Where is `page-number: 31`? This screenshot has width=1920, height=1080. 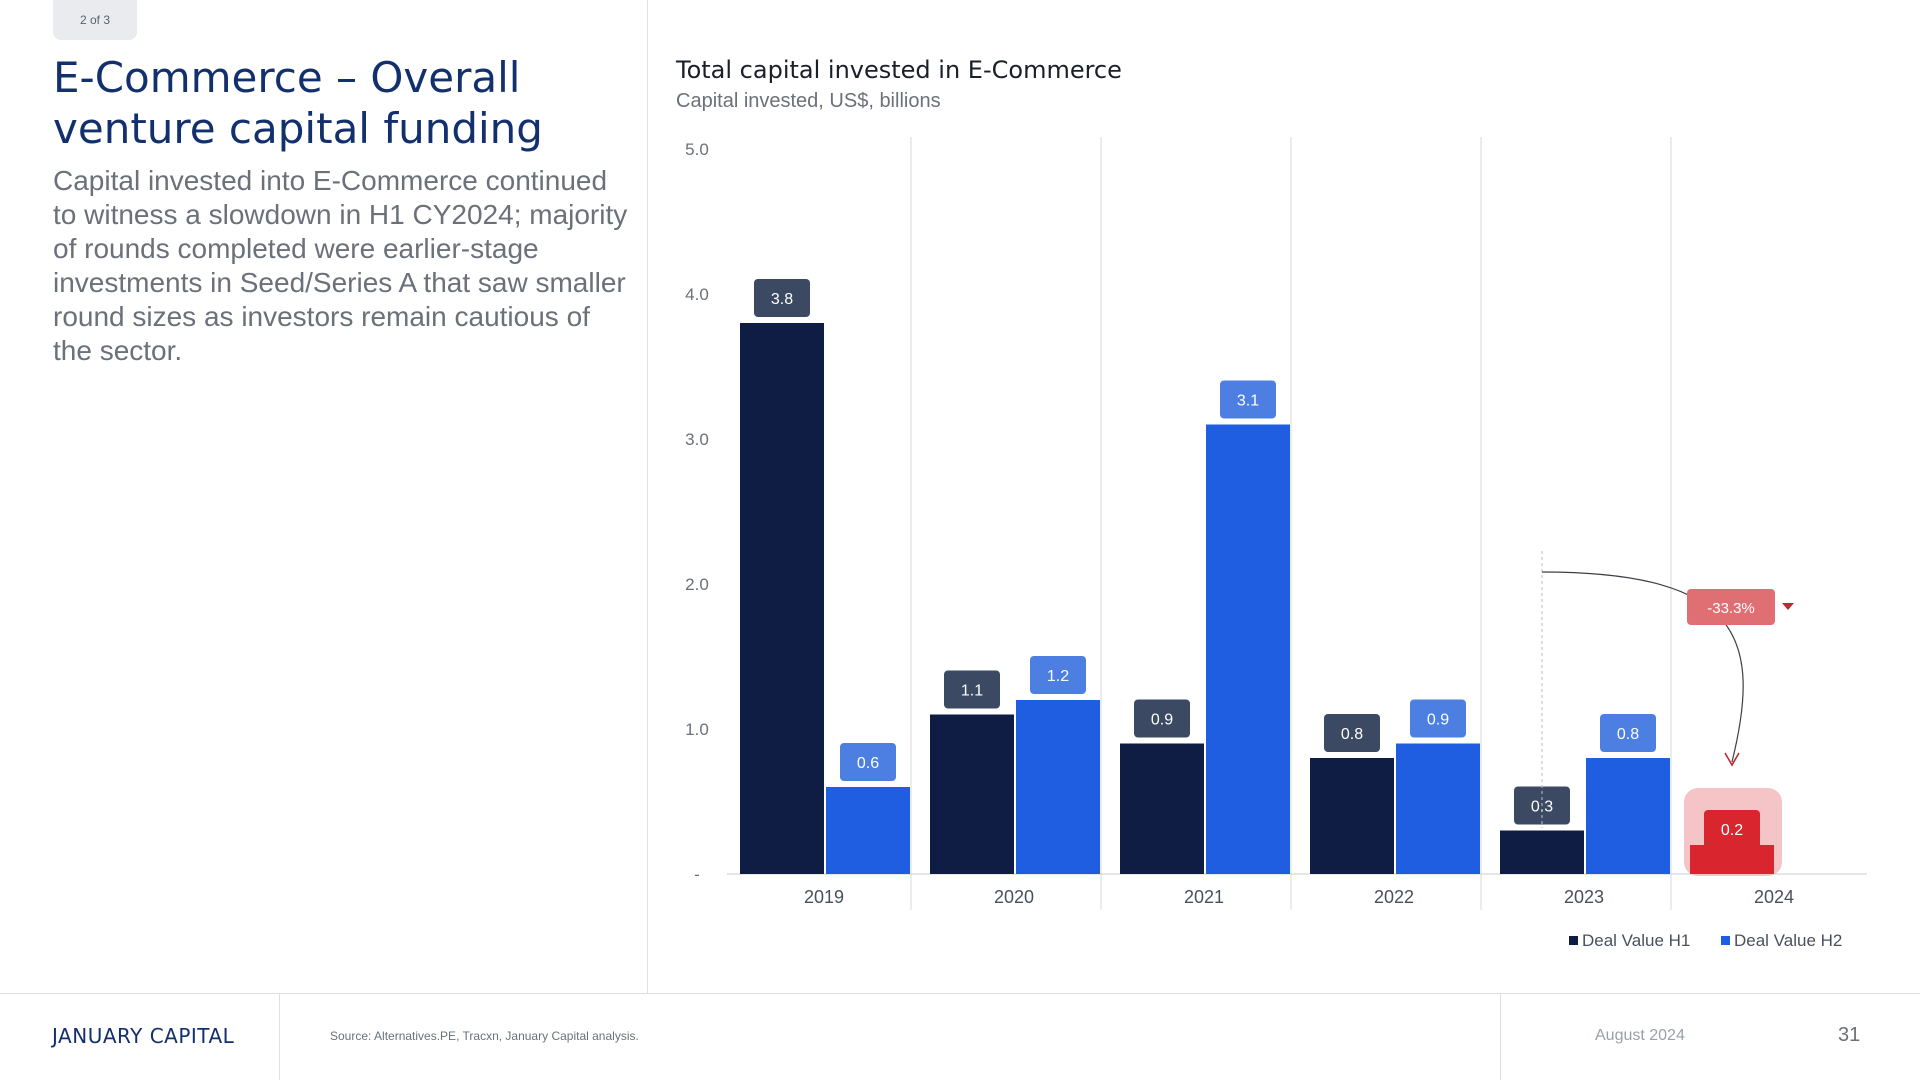 page-number: 31 is located at coordinates (1849, 1035).